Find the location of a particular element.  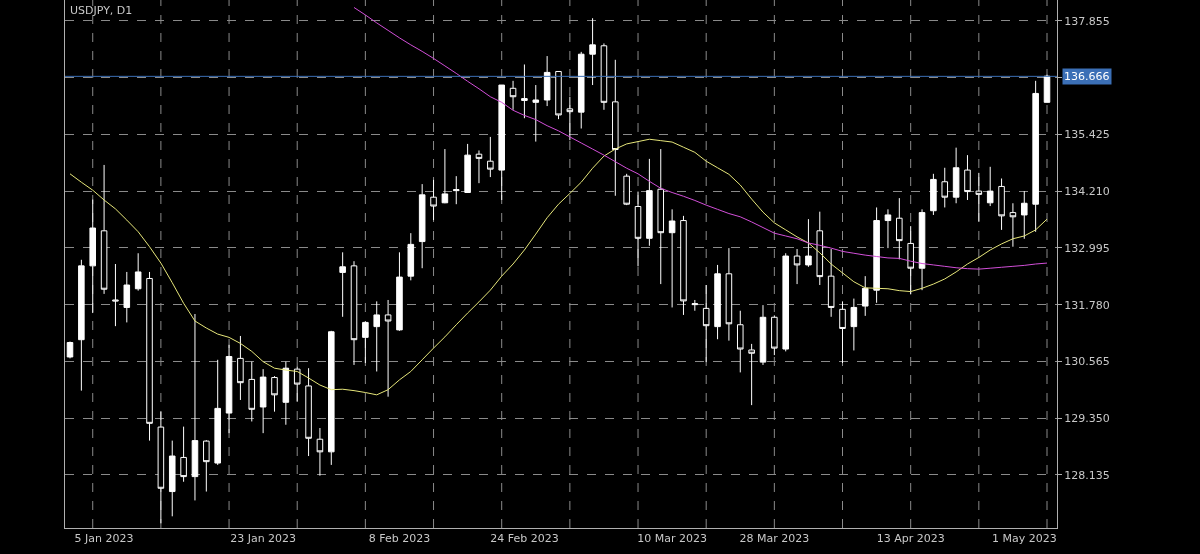

y-tick-label: 128.135 is located at coordinates (1087, 475).